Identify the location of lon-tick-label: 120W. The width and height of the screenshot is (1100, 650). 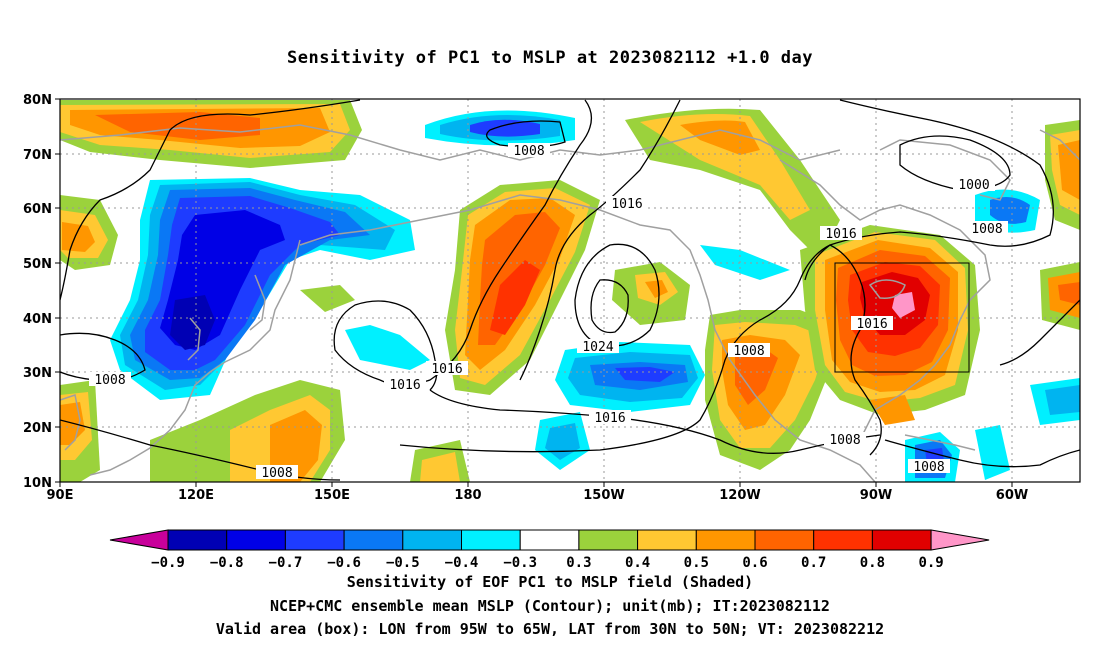
(739, 495).